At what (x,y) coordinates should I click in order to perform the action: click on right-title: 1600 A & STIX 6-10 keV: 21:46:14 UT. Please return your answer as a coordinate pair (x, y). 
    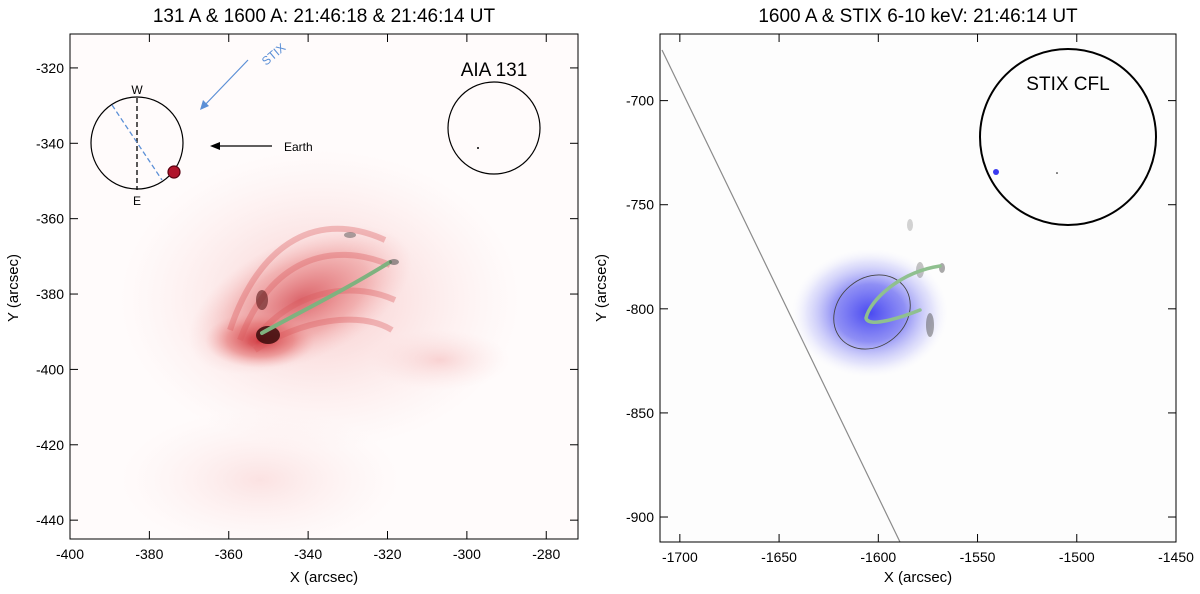
    Looking at the image, I should click on (918, 16).